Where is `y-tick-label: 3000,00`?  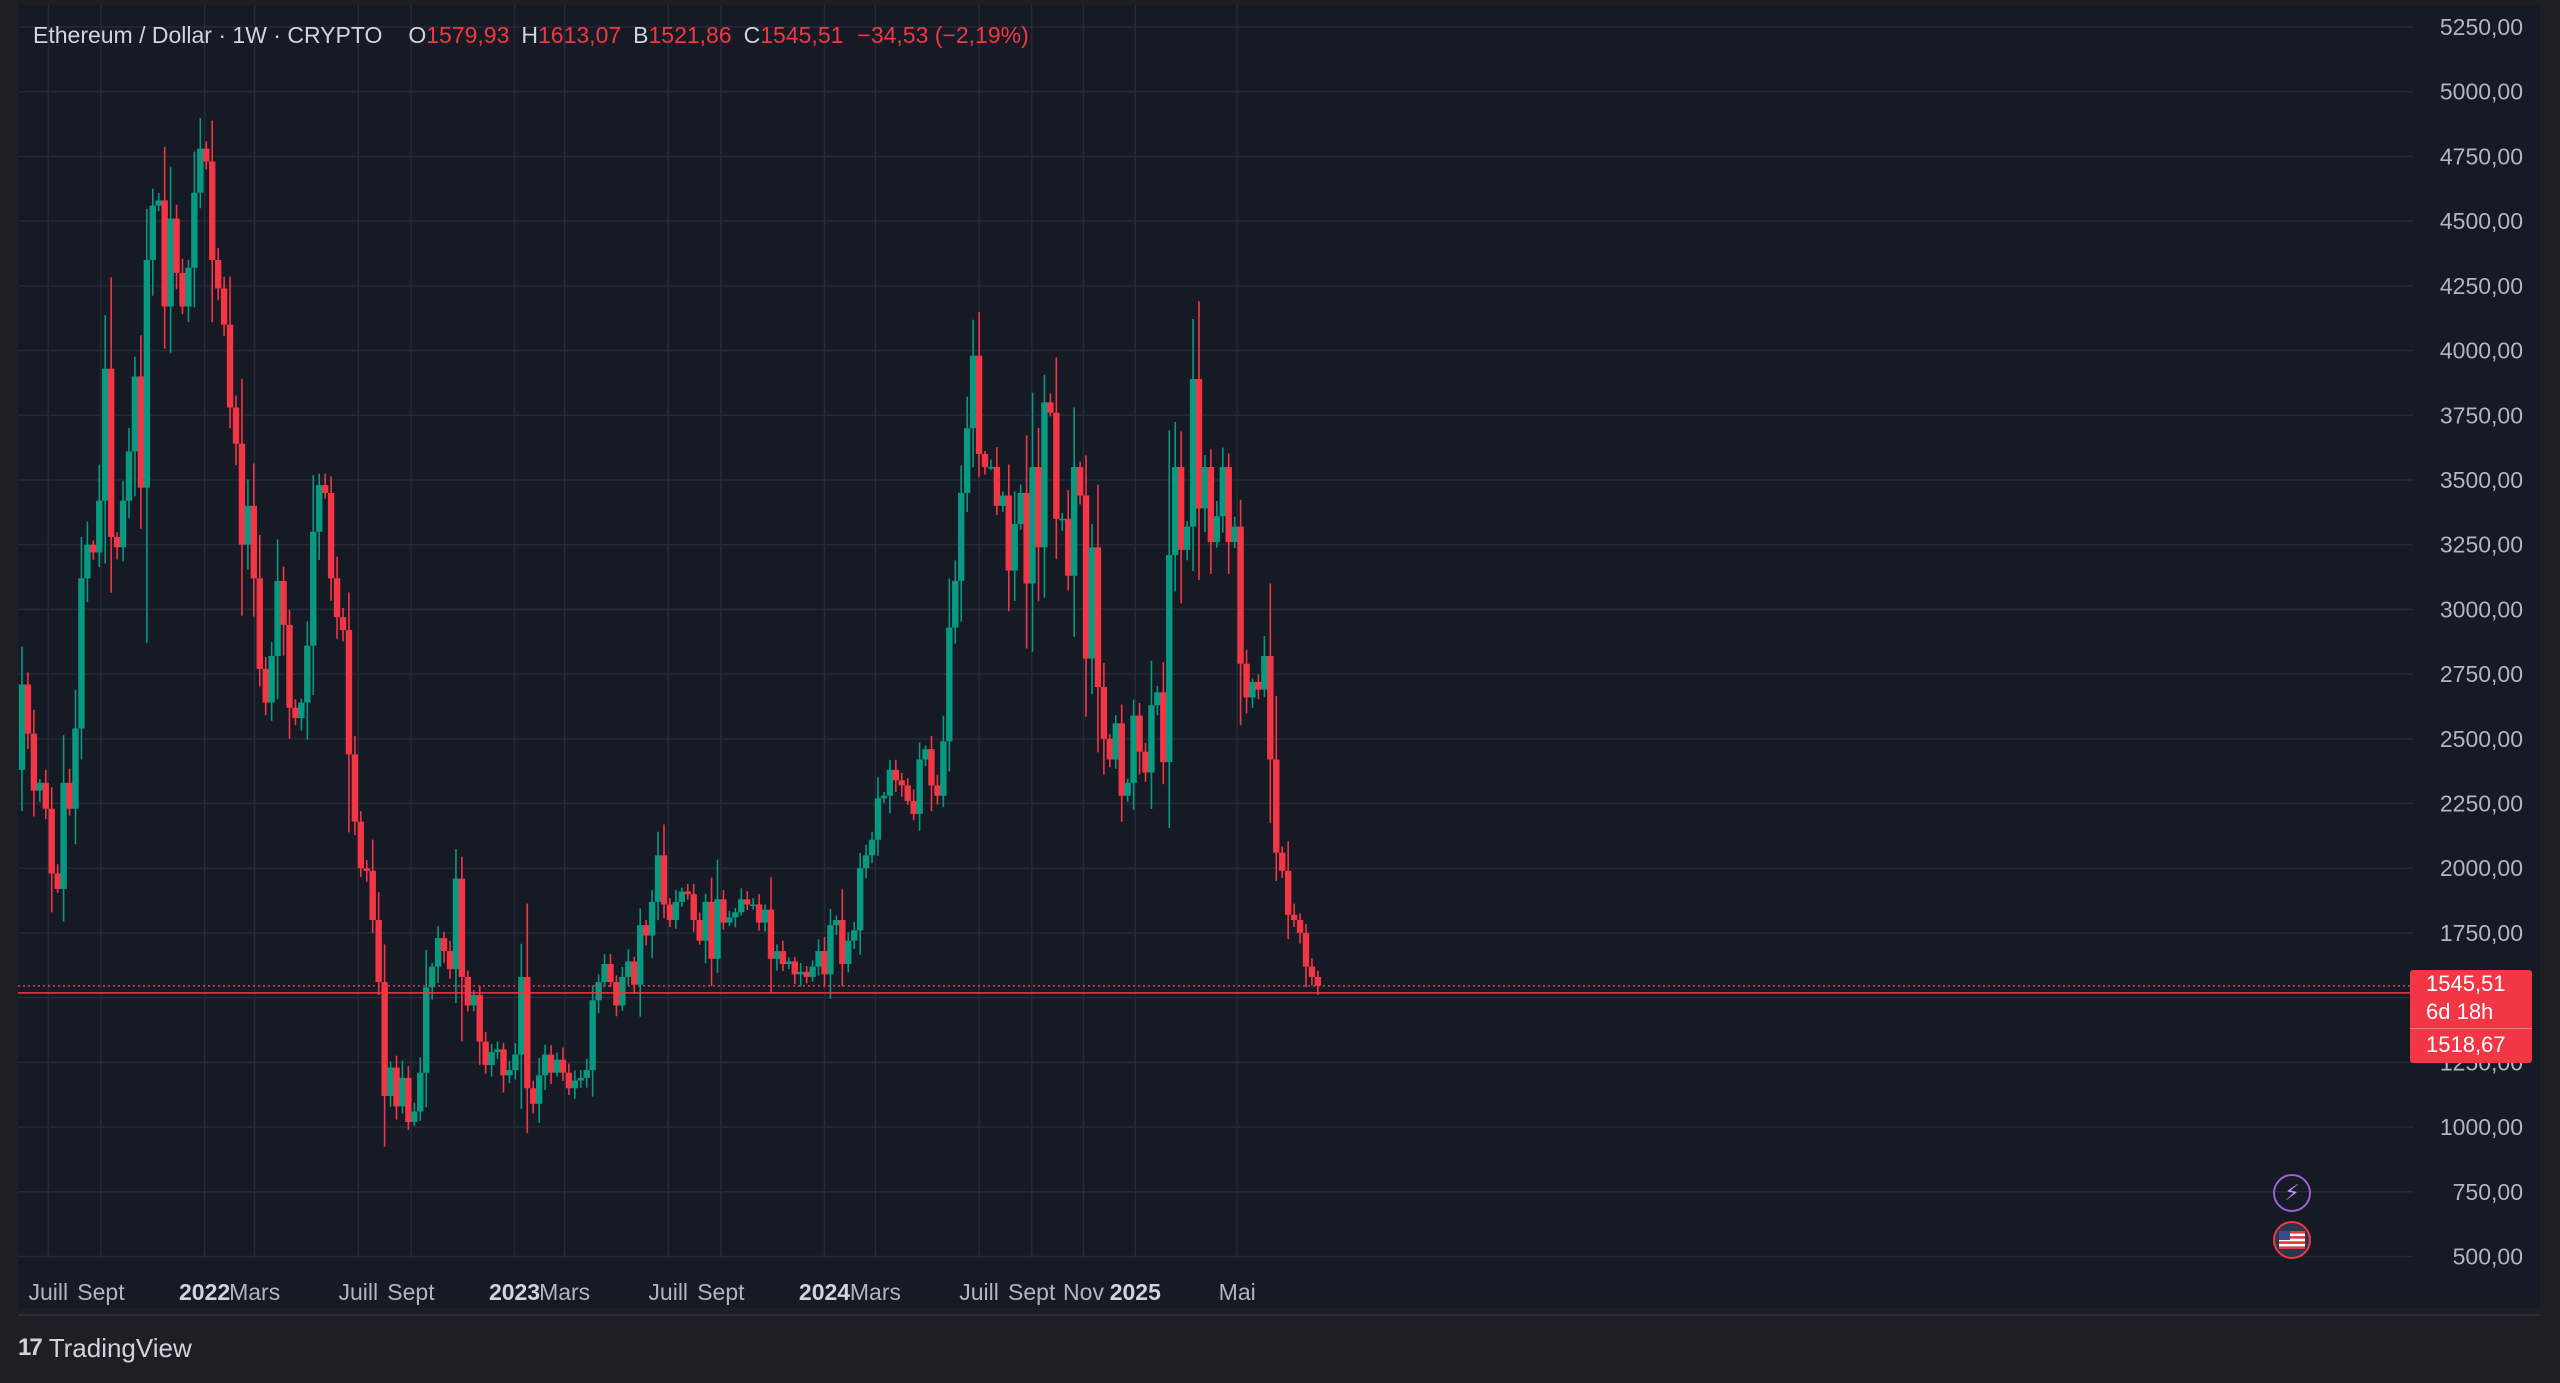
y-tick-label: 3000,00 is located at coordinates (2481, 609).